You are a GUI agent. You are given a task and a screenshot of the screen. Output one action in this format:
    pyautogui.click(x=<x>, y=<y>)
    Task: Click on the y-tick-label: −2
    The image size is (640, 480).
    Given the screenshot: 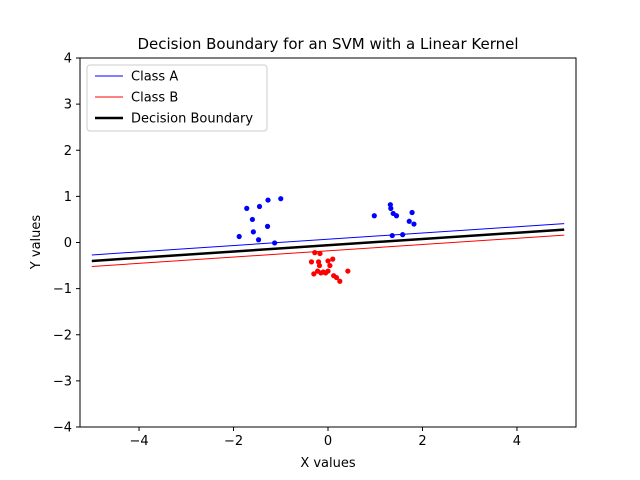 What is the action you would take?
    pyautogui.click(x=62, y=335)
    